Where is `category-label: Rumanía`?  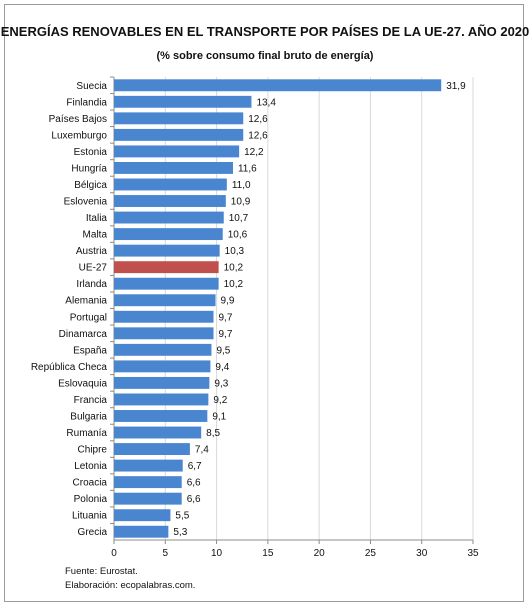 category-label: Rumanía is located at coordinates (86, 433).